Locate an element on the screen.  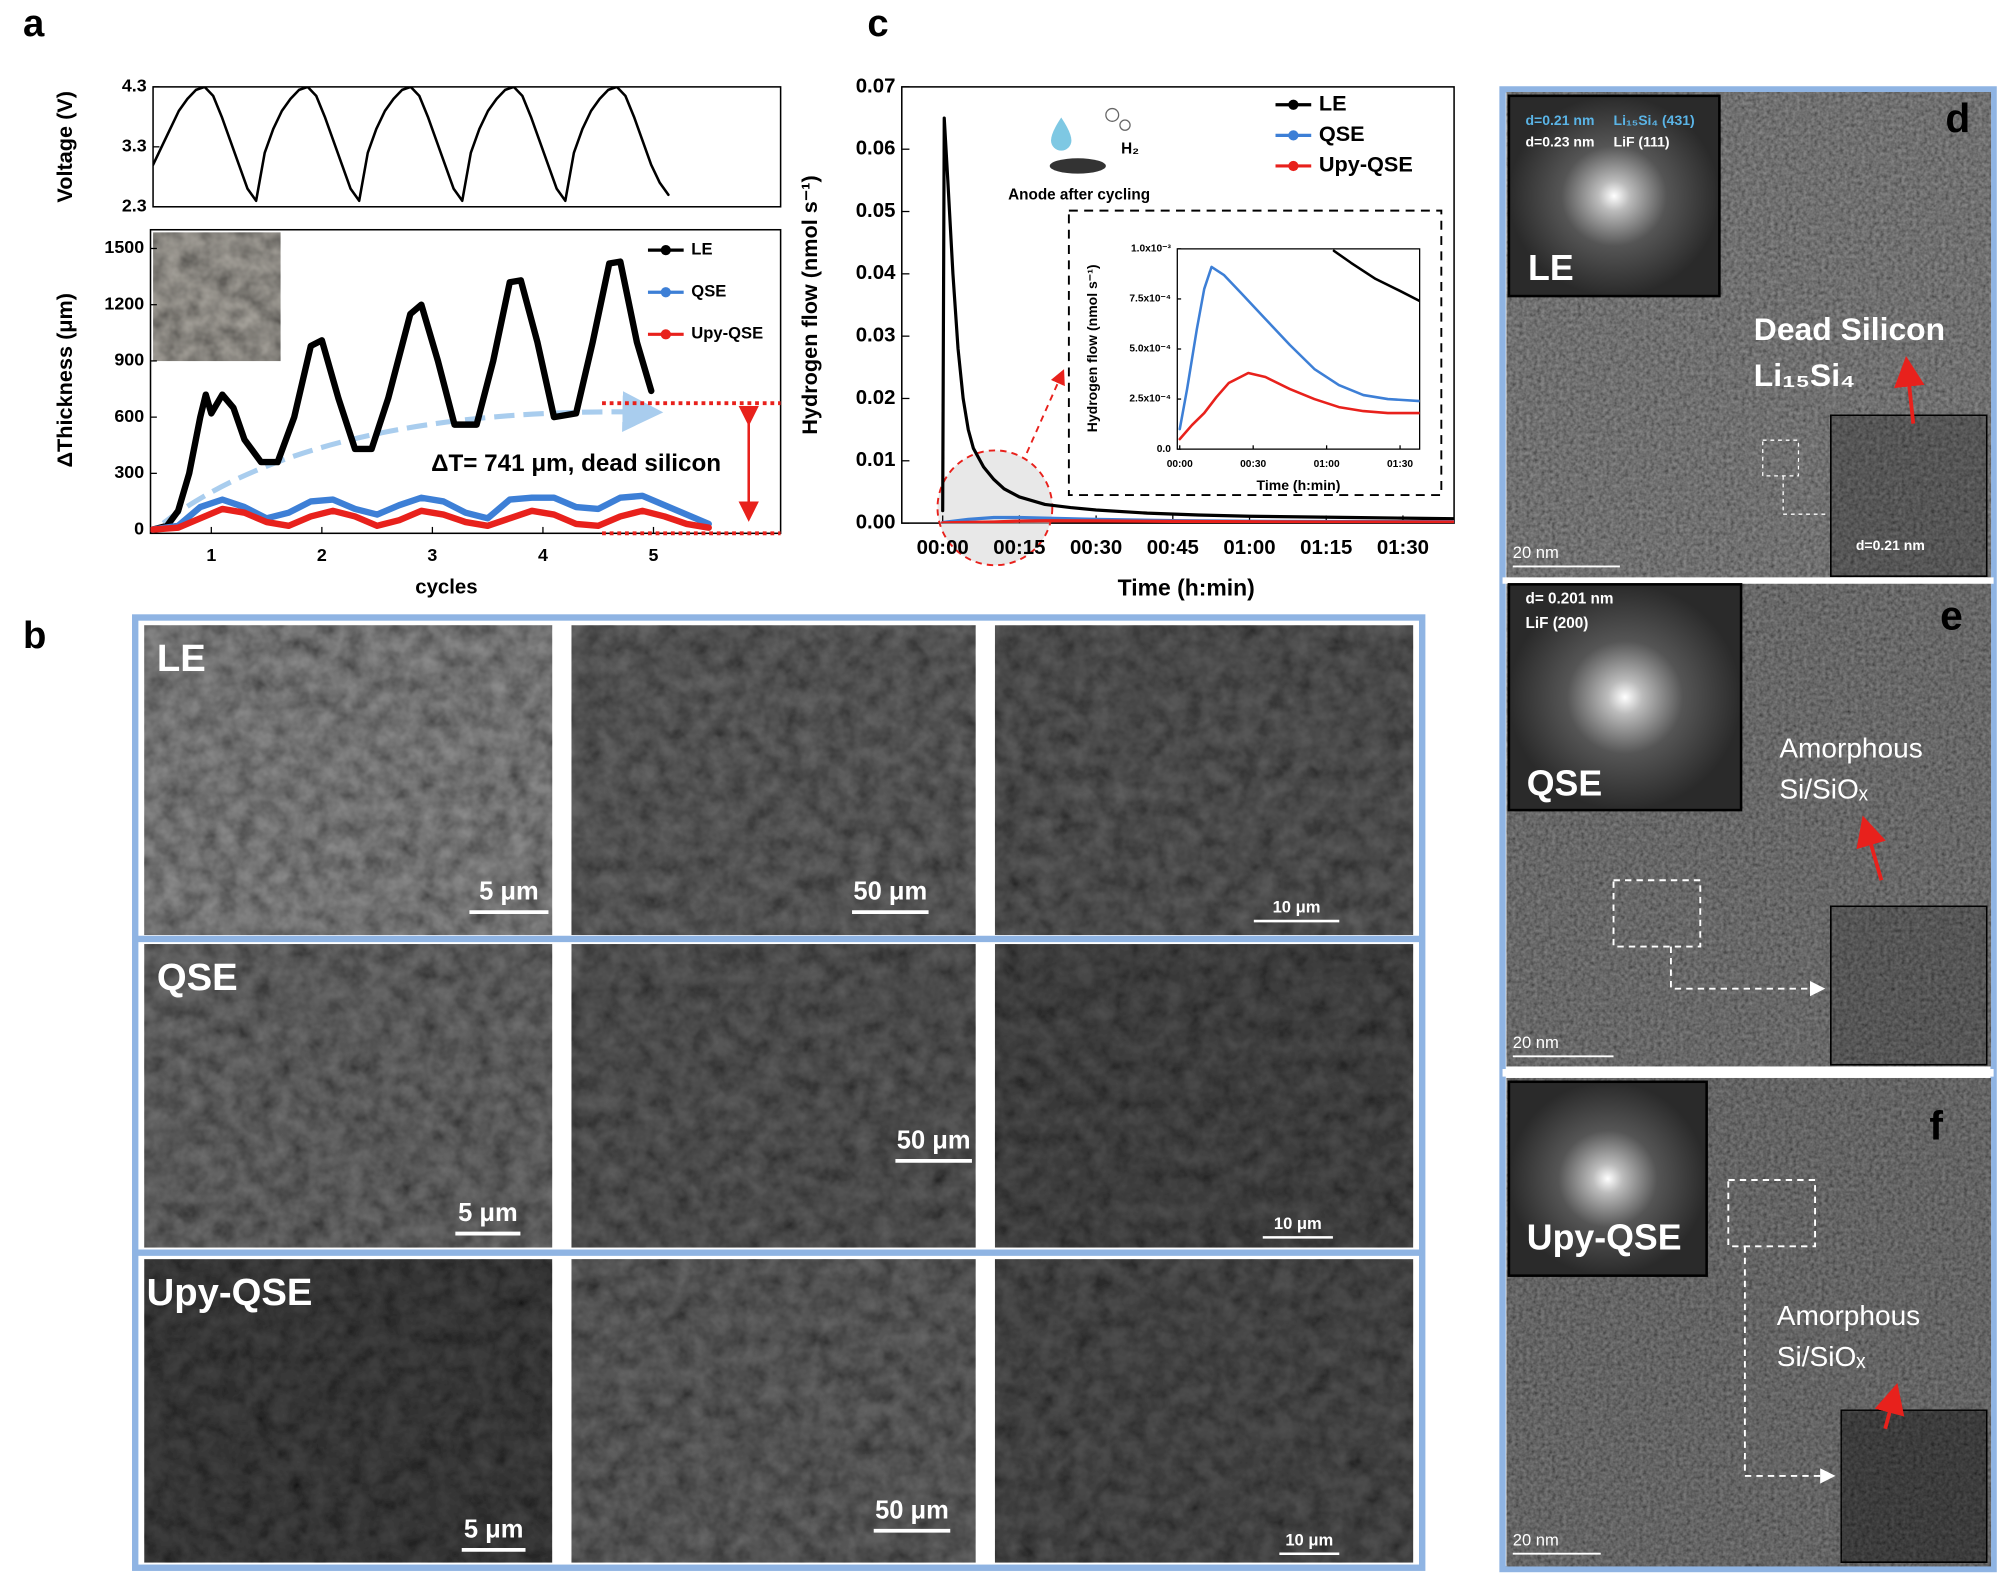
x-tick-label: 4 is located at coordinates (543, 555).